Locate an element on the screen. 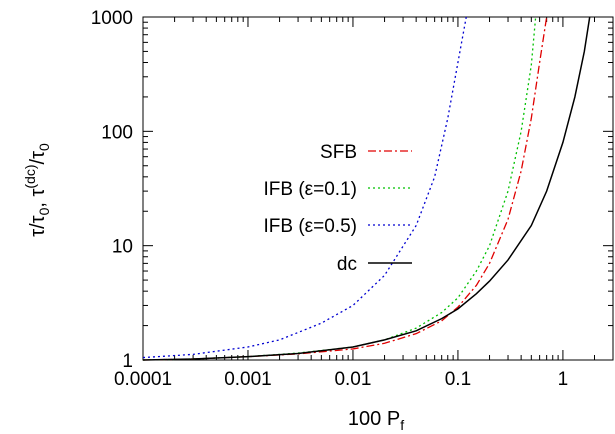 Image resolution: width=615 pixels, height=434 pixels. y-tick-label: 100 is located at coordinates (117, 132).